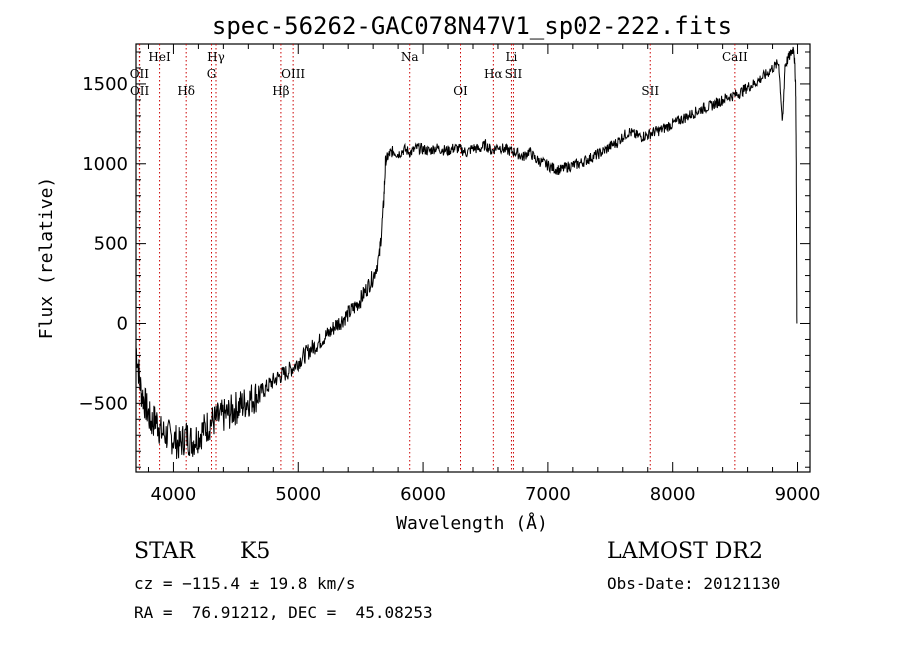 This screenshot has width=900, height=649. Describe the element at coordinates (105, 164) in the screenshot. I see `y-tick-label: 1000` at that location.